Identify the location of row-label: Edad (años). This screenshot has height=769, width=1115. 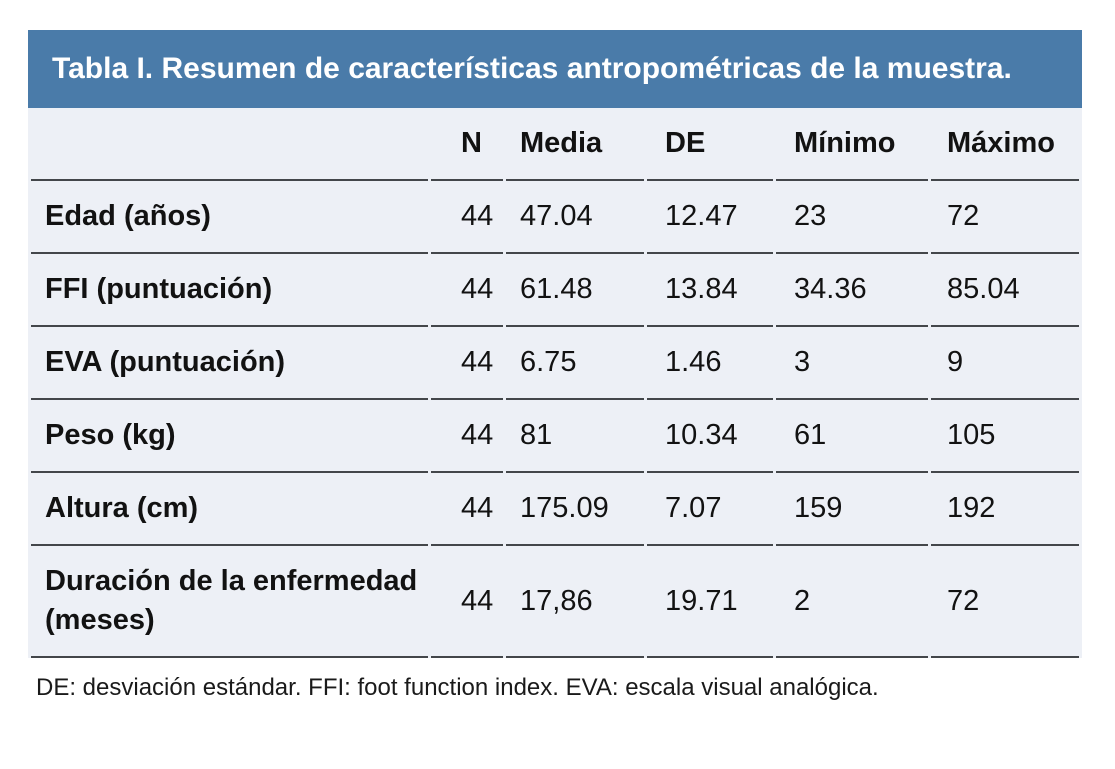
(229, 217).